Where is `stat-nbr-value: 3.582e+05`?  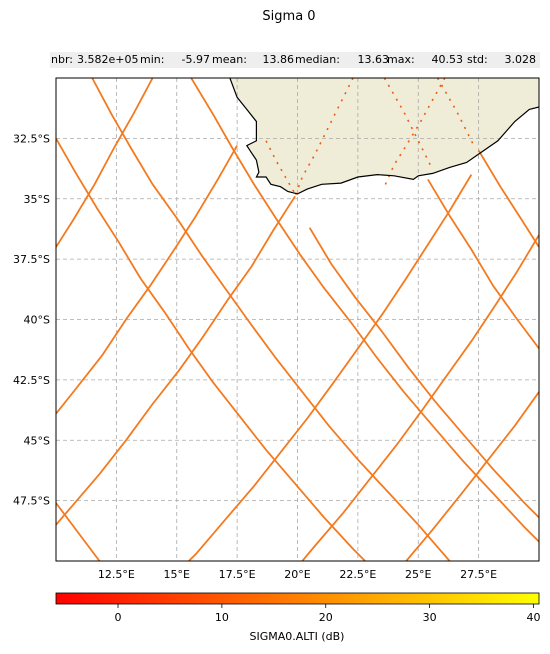 stat-nbr-value: 3.582e+05 is located at coordinates (108, 59).